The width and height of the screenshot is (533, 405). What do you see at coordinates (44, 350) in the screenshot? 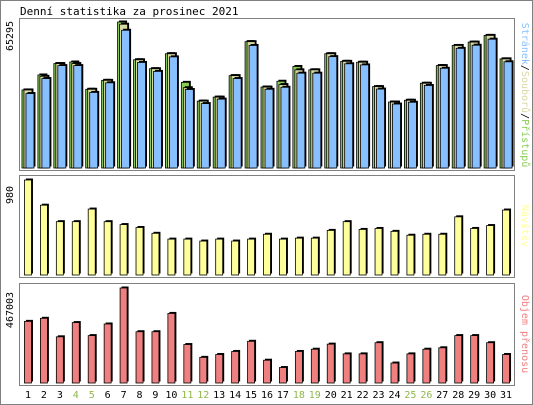
I see `bar-Objem přenosu-day-2` at bounding box center [44, 350].